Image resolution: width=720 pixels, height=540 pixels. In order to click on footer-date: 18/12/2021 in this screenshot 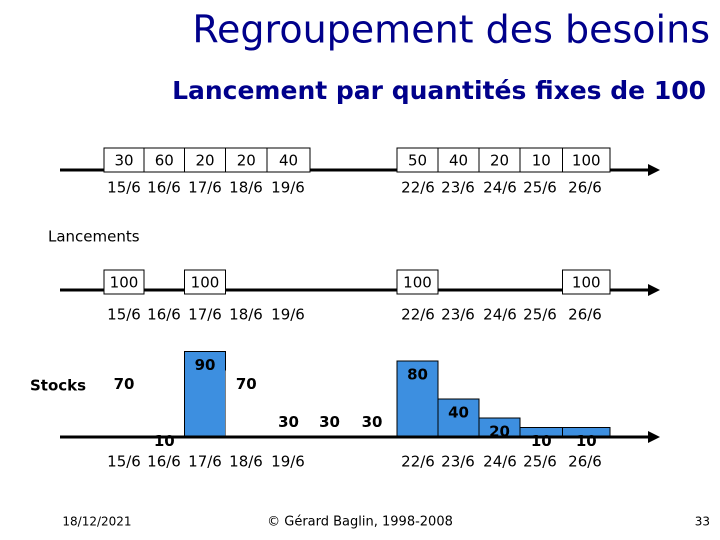, I will do `click(96, 522)`.